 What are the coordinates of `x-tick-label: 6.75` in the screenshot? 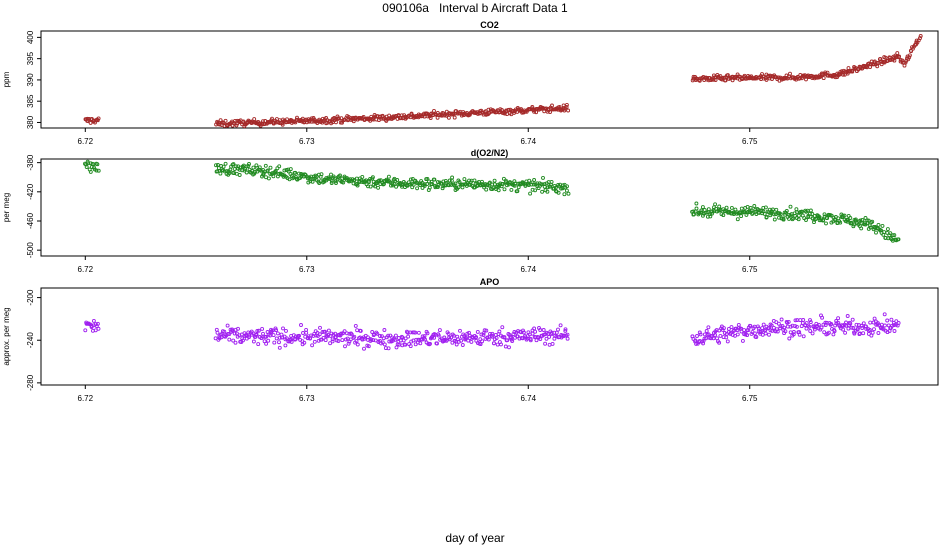 It's located at (750, 141).